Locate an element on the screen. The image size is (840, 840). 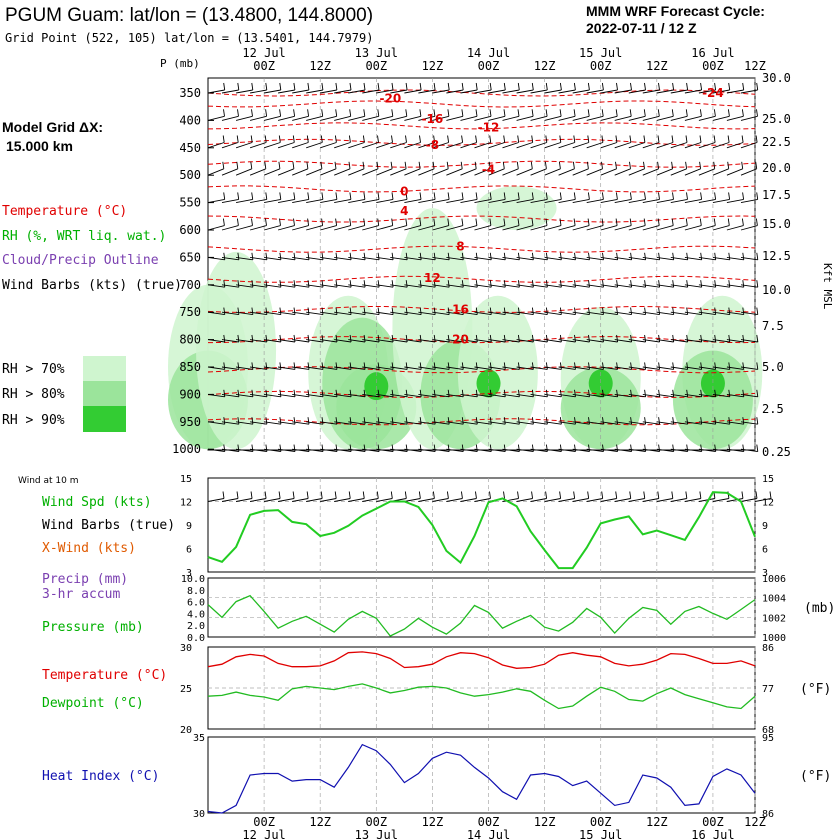
bottom-day-label: 14 Jul is located at coordinates (488, 834).